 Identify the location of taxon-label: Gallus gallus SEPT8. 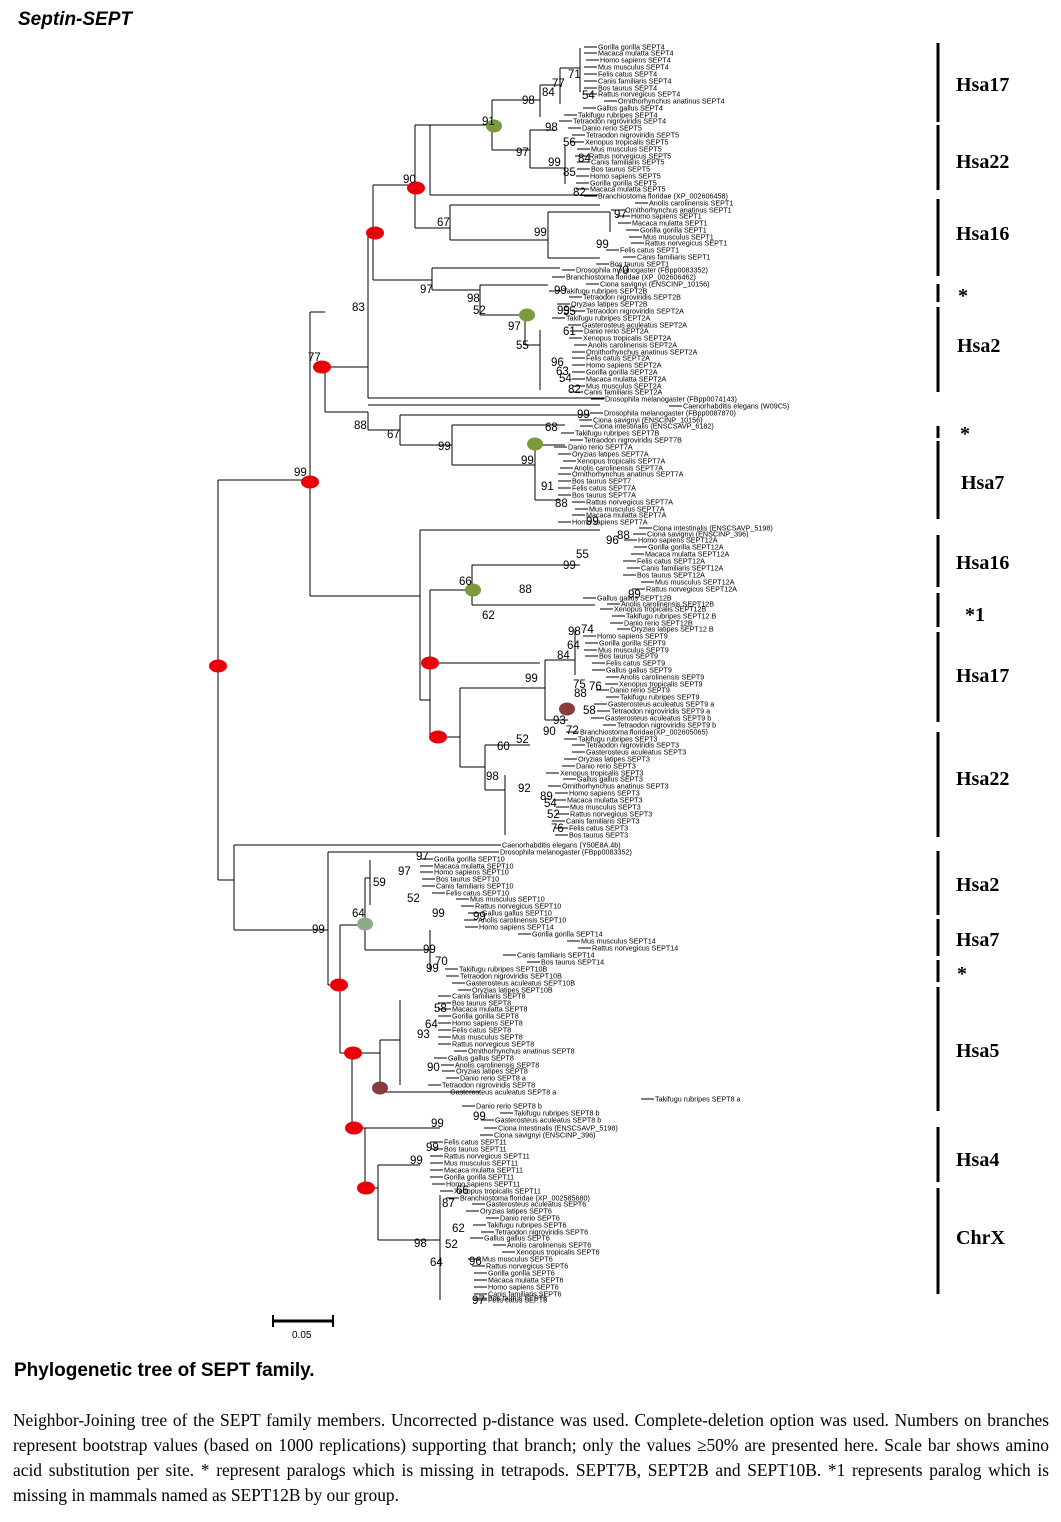
(481, 1058).